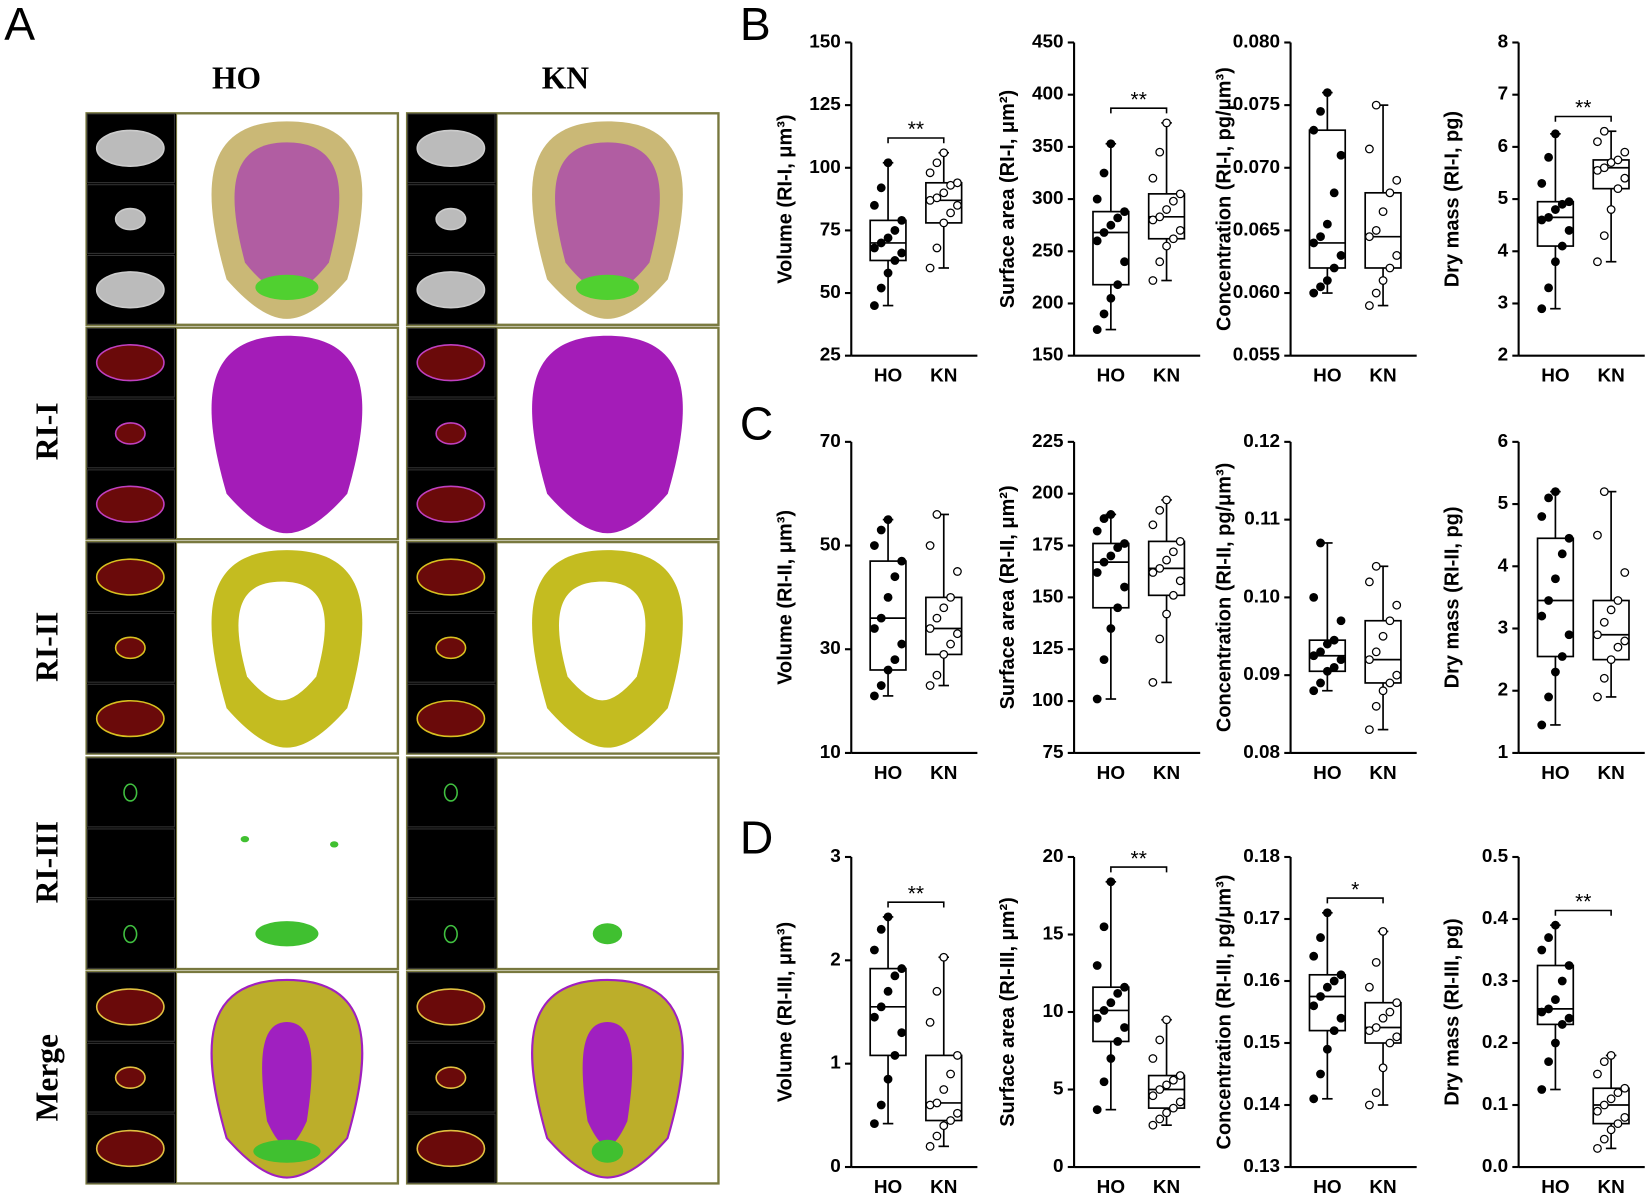  I want to click on row-label: RI-III, so click(47, 862).